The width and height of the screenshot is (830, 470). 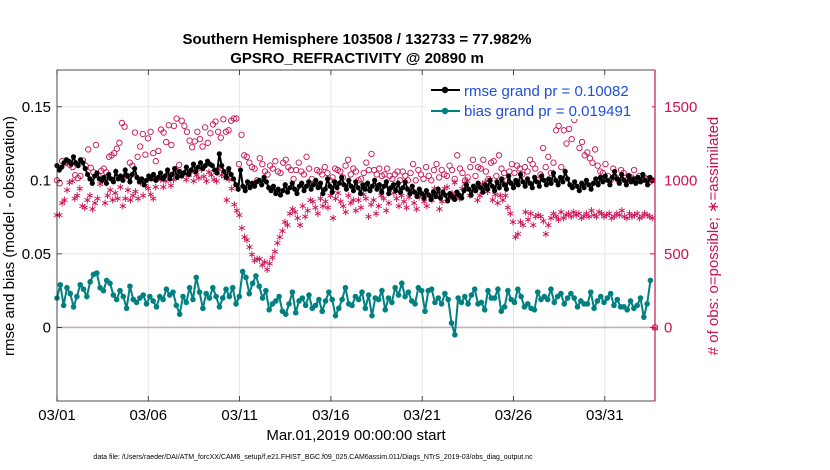 I want to click on legend-bias-marker, so click(x=445, y=111).